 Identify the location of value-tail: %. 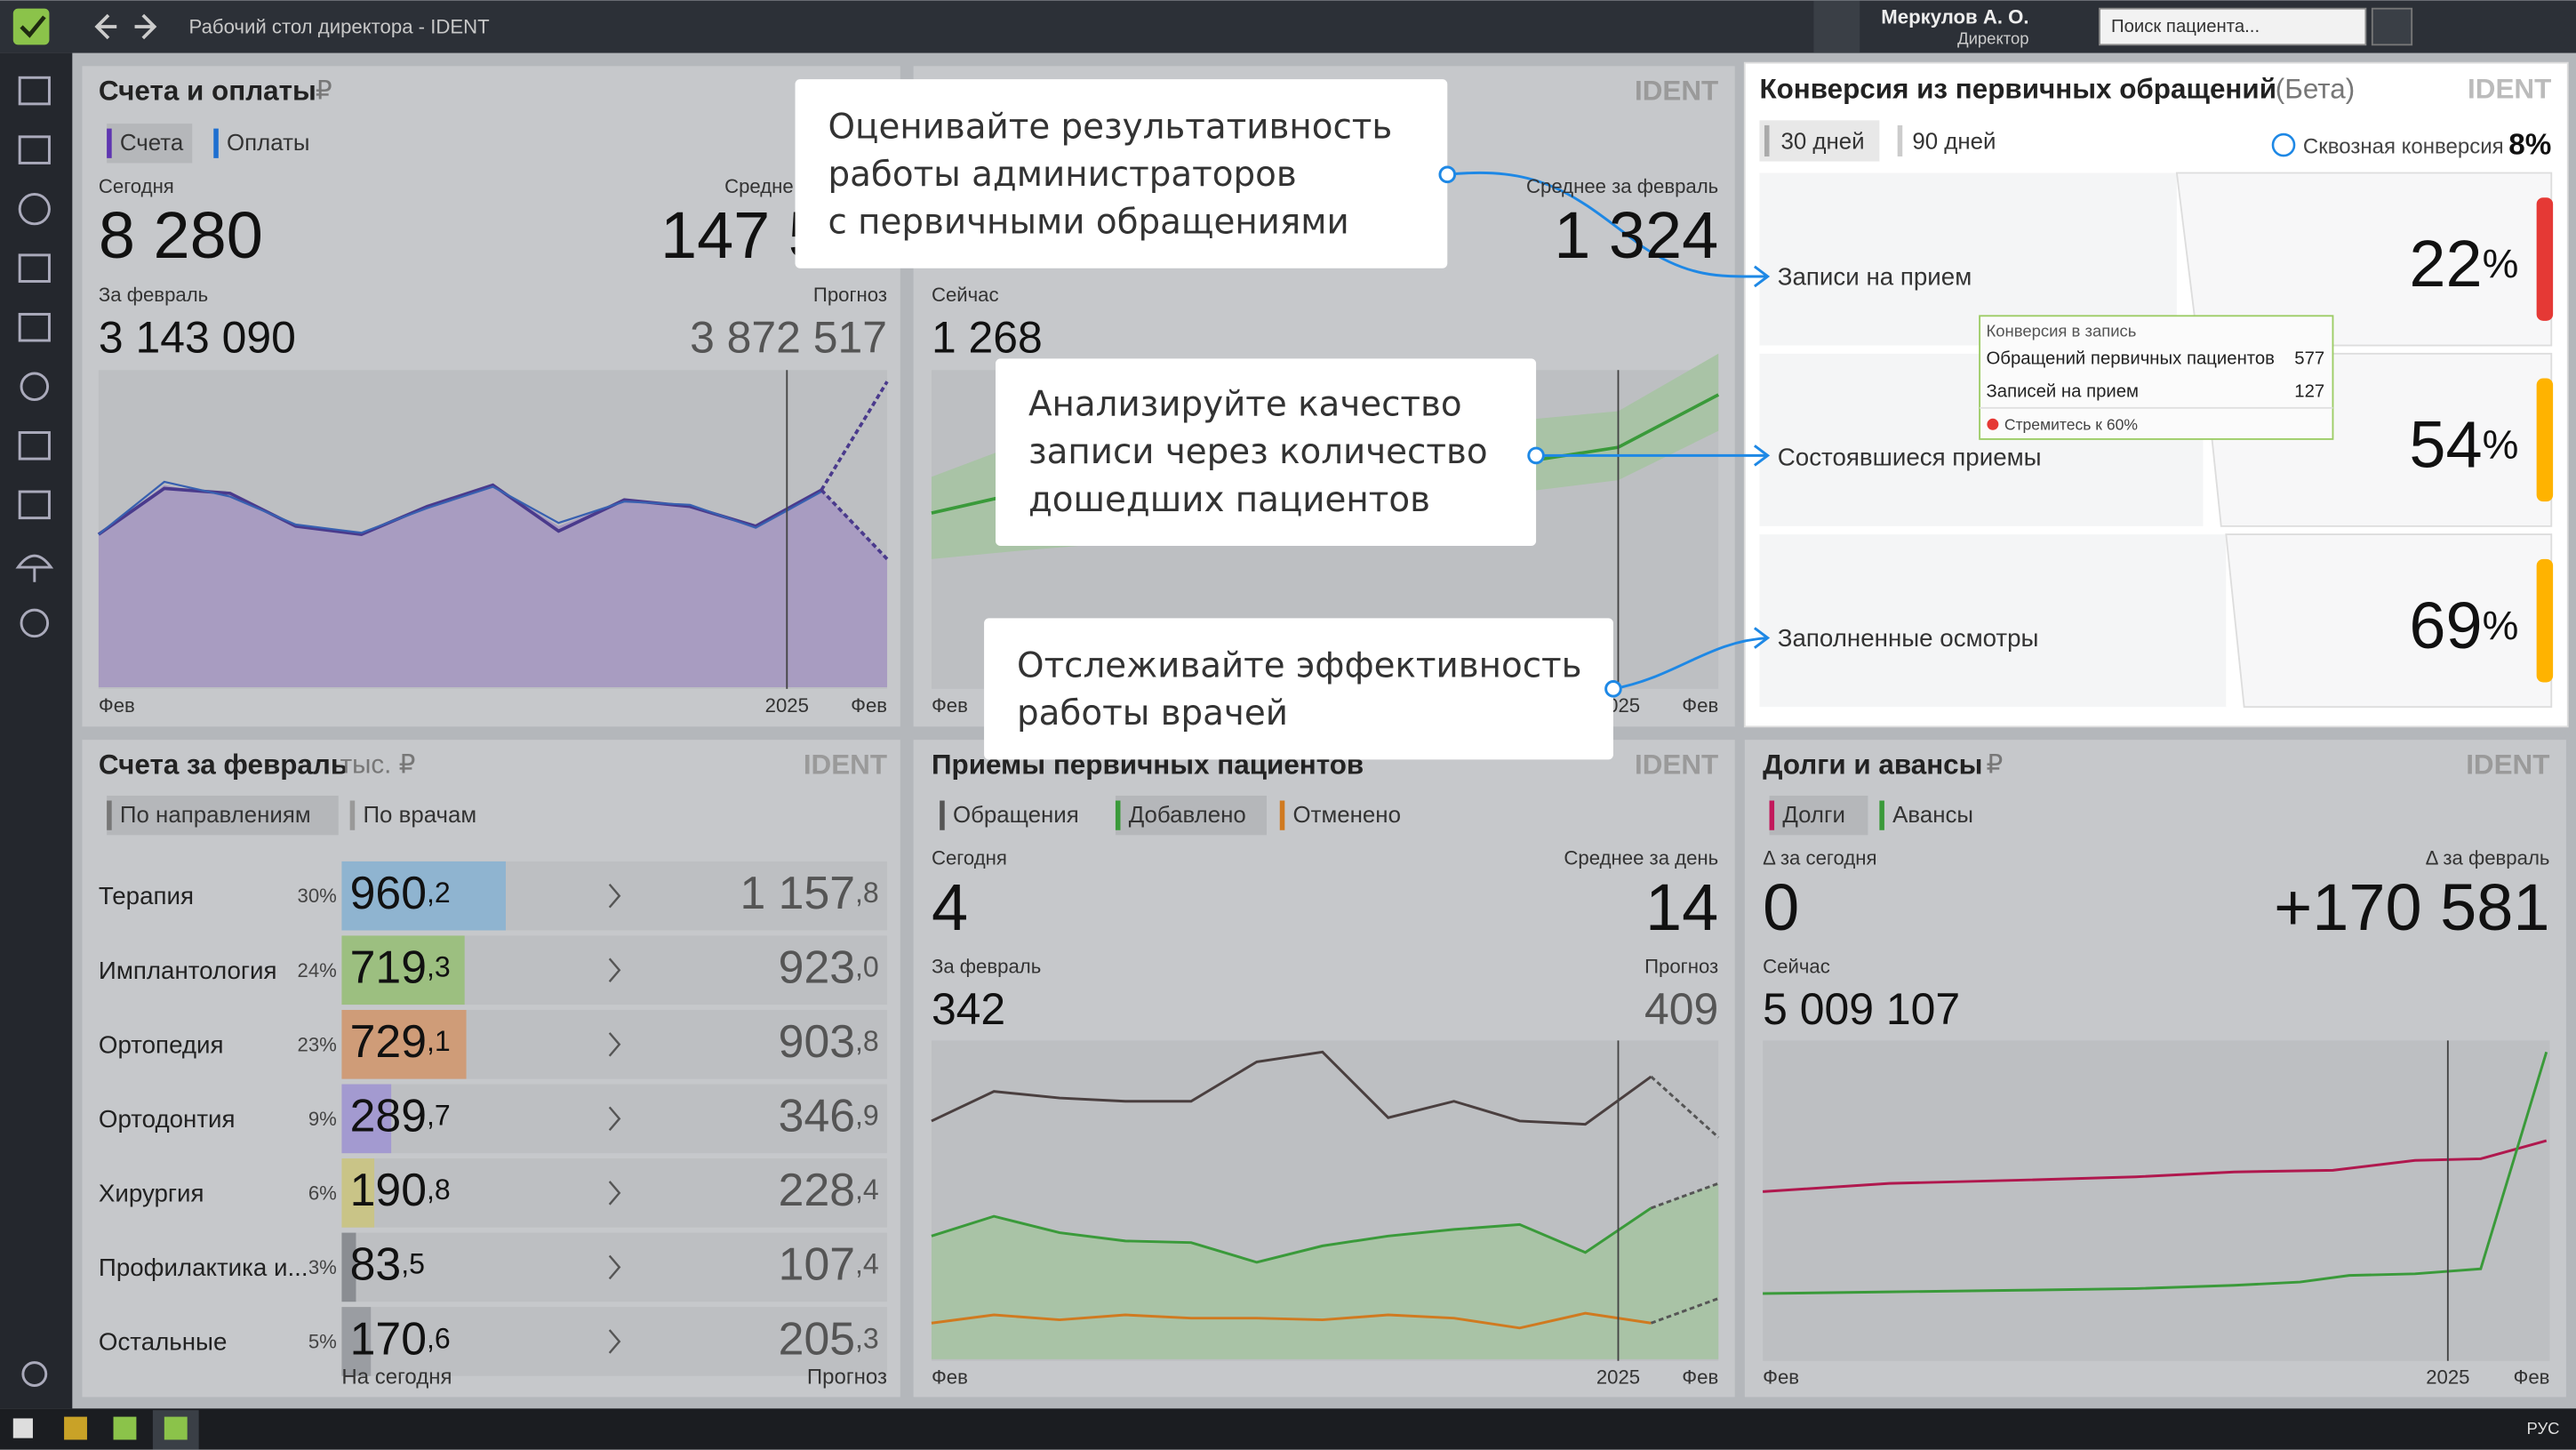
(2501, 624).